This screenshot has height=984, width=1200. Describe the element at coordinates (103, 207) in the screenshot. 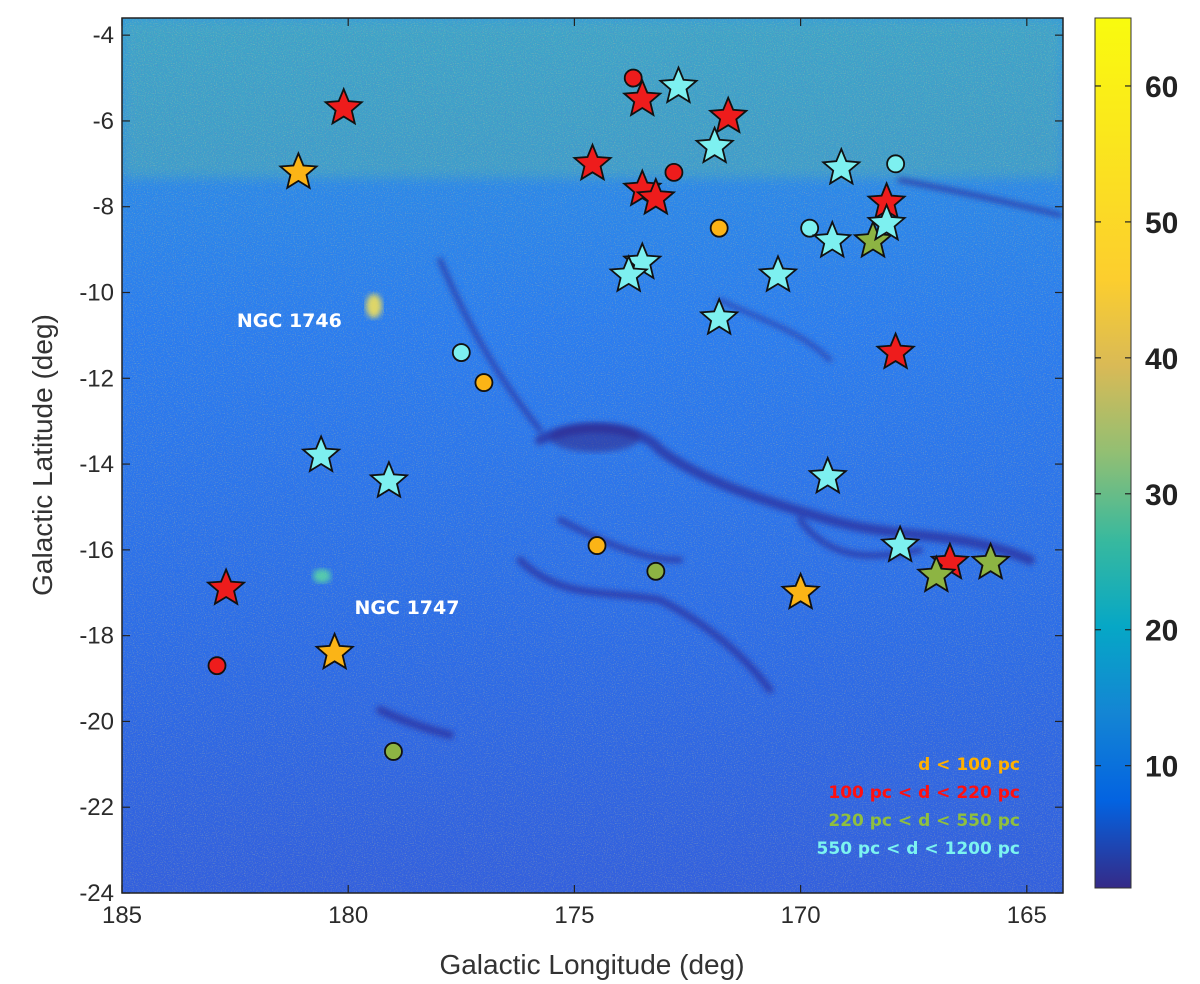

I see `y-tick-label: -8` at that location.